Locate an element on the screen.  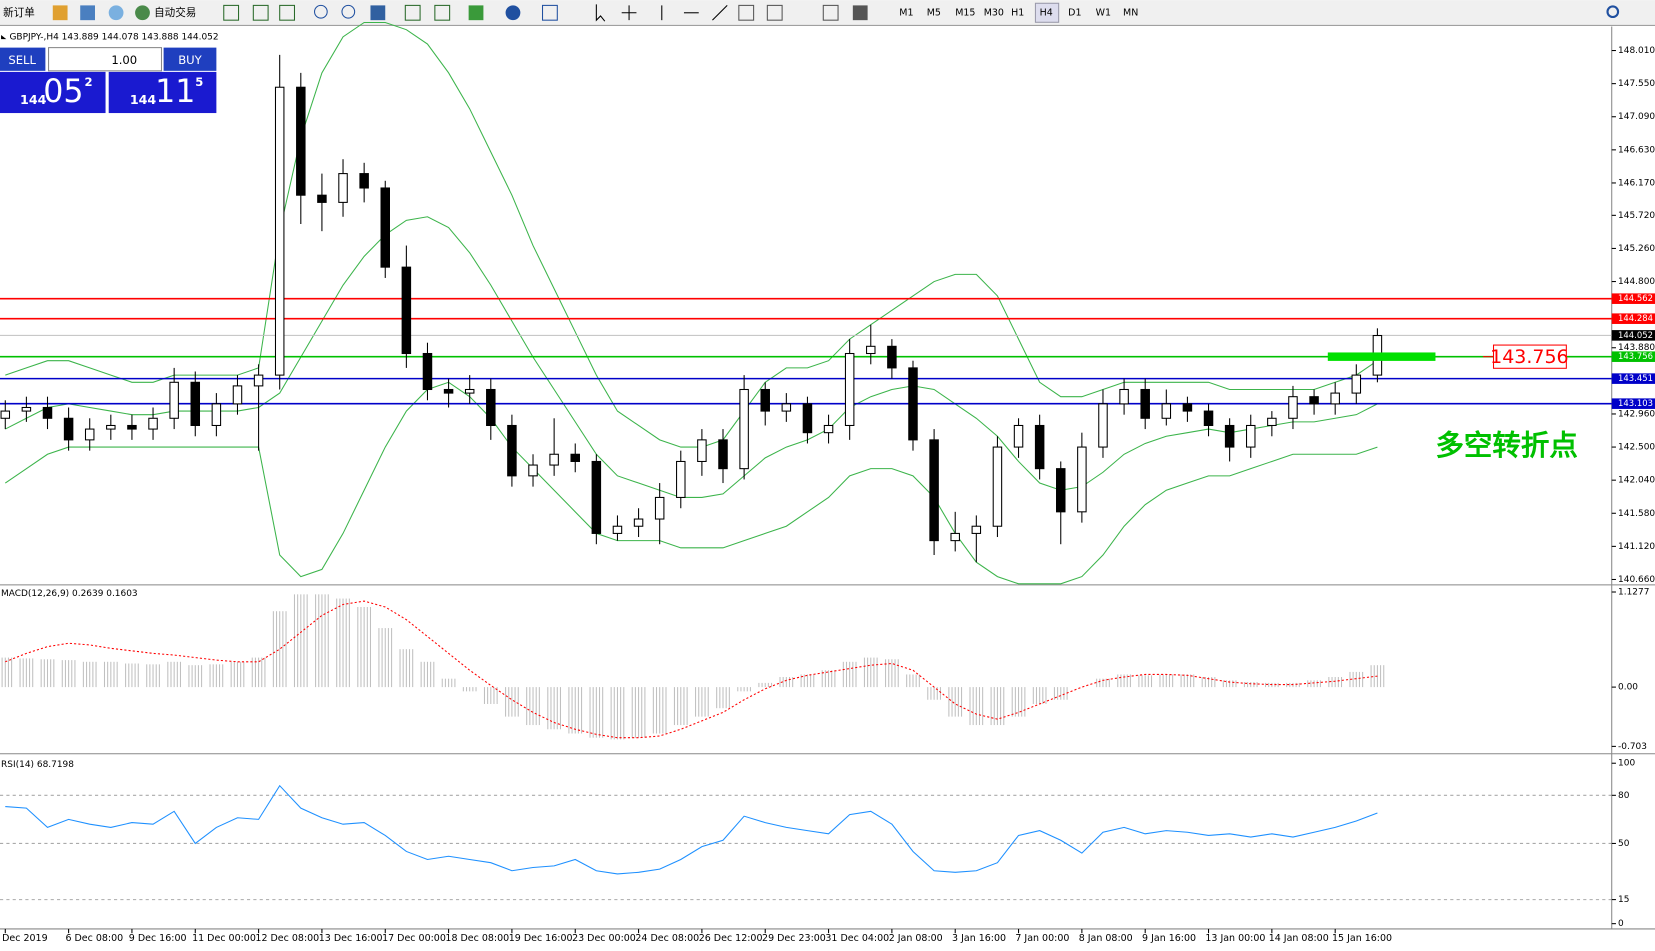
x-tick-label: 13 Dec 16:00 is located at coordinates (351, 938).